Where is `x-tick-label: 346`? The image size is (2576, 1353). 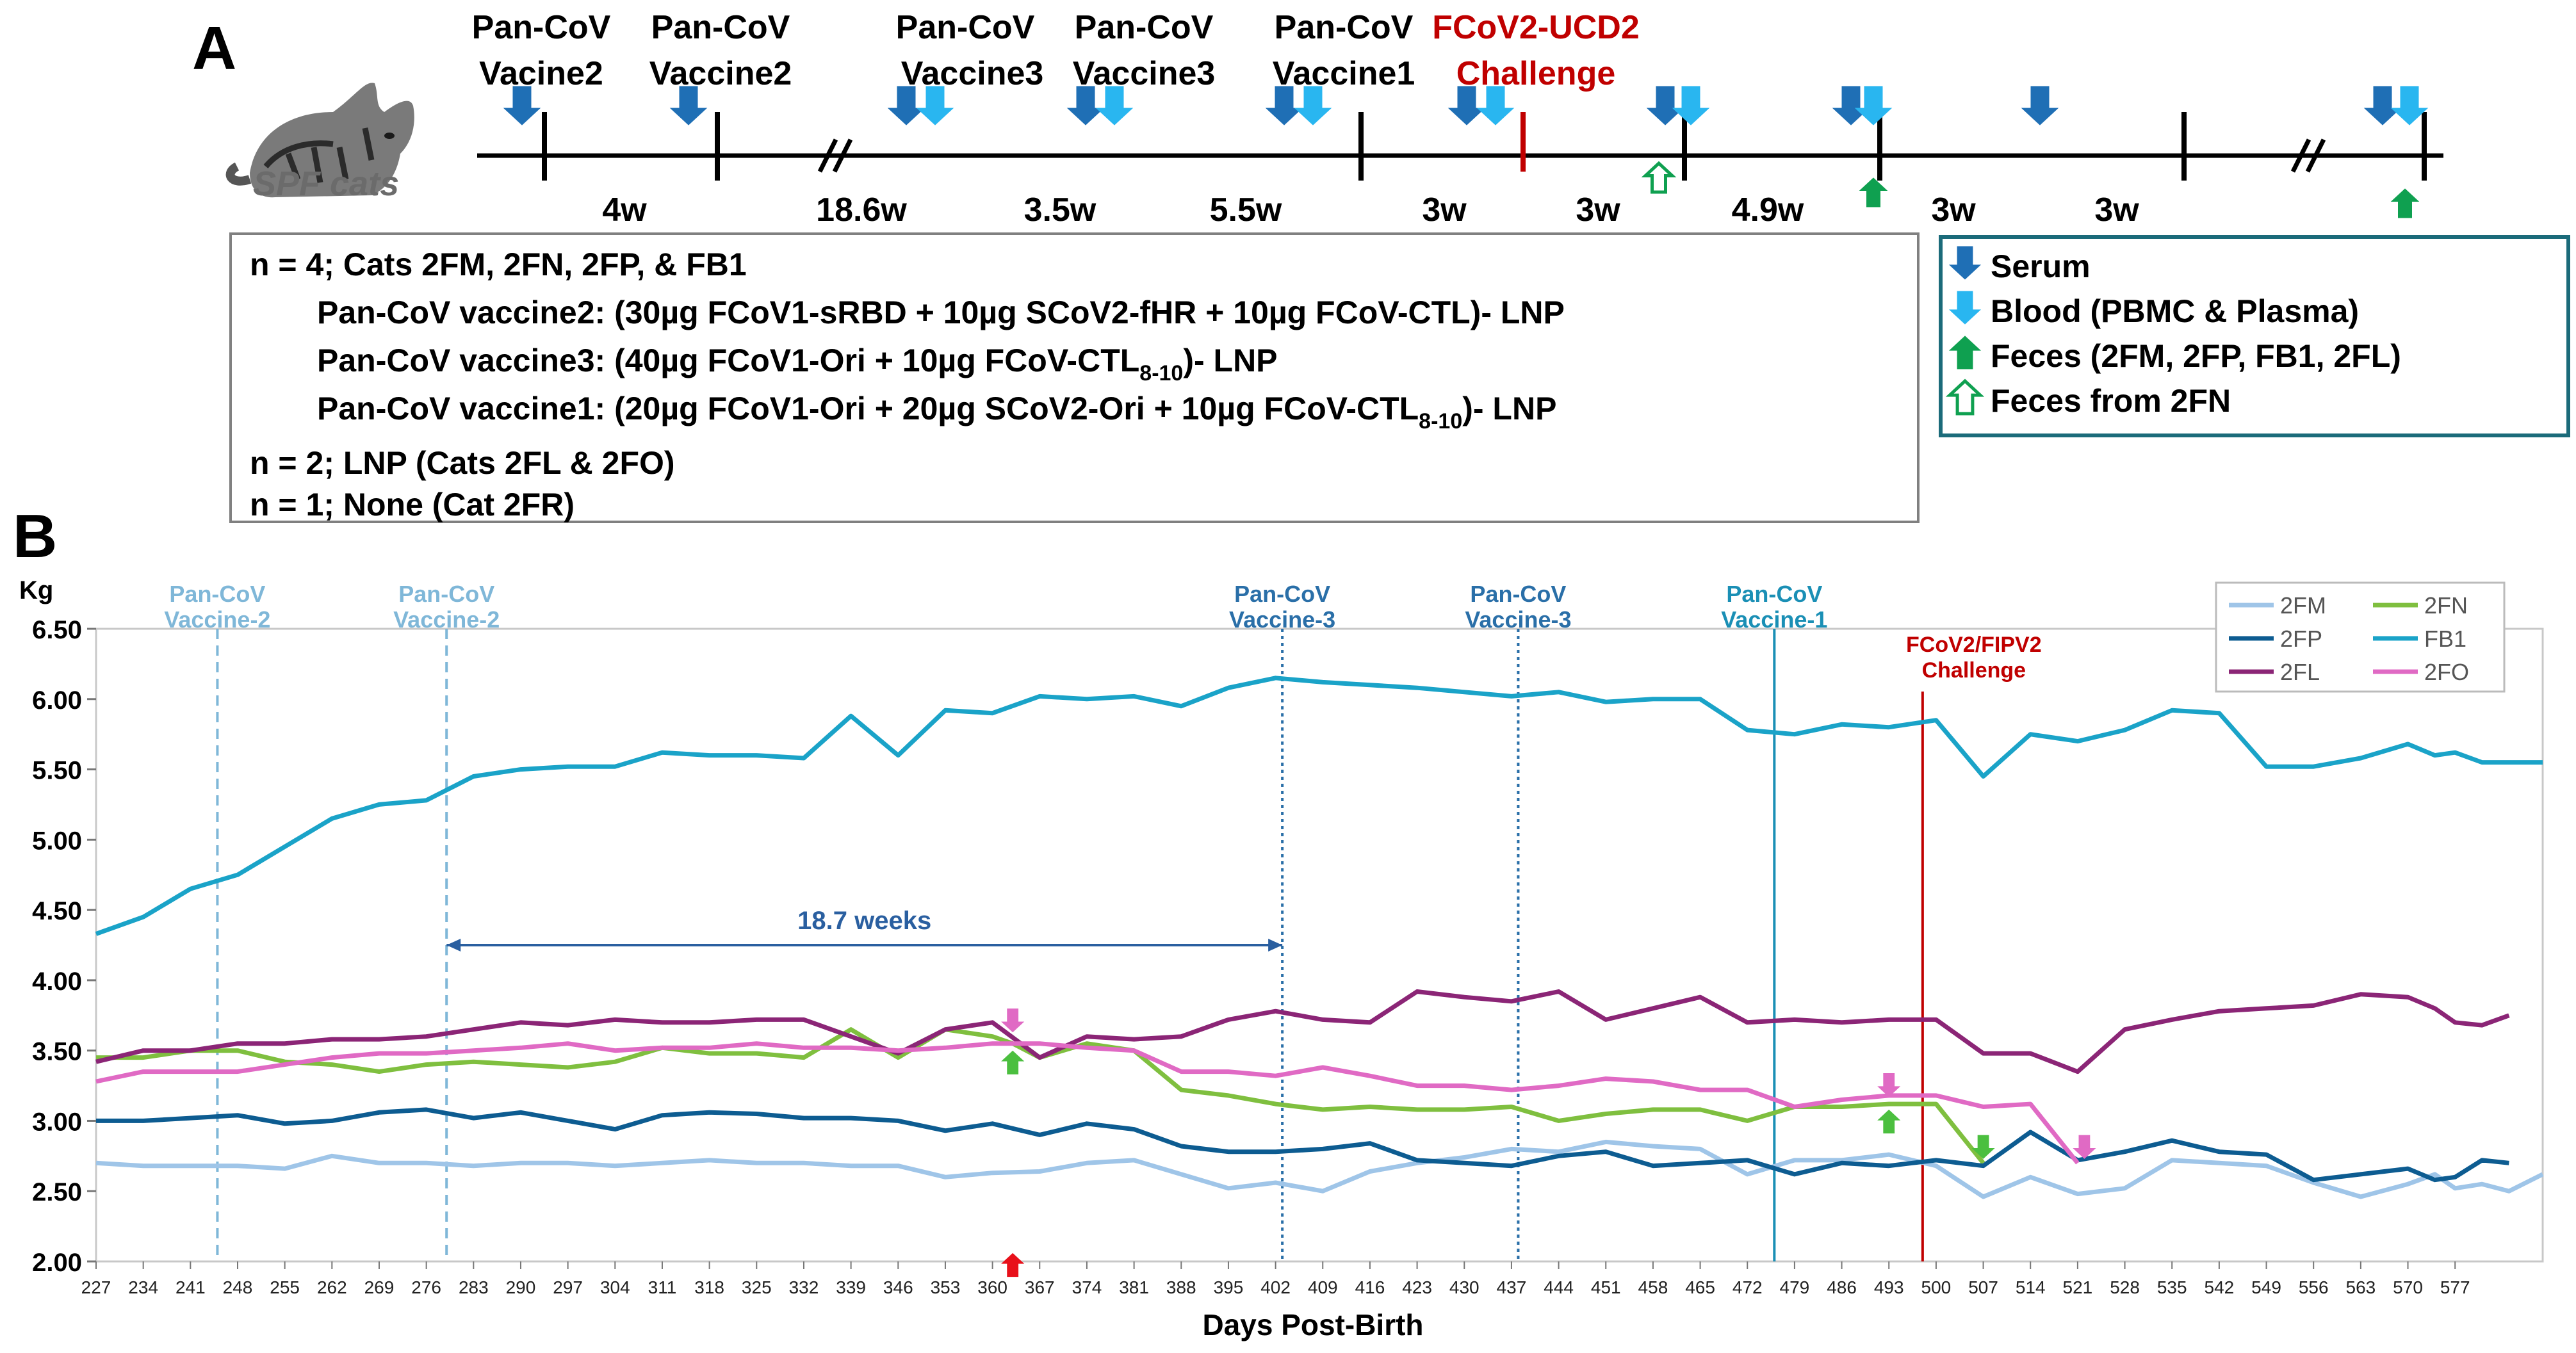
x-tick-label: 346 is located at coordinates (898, 1287).